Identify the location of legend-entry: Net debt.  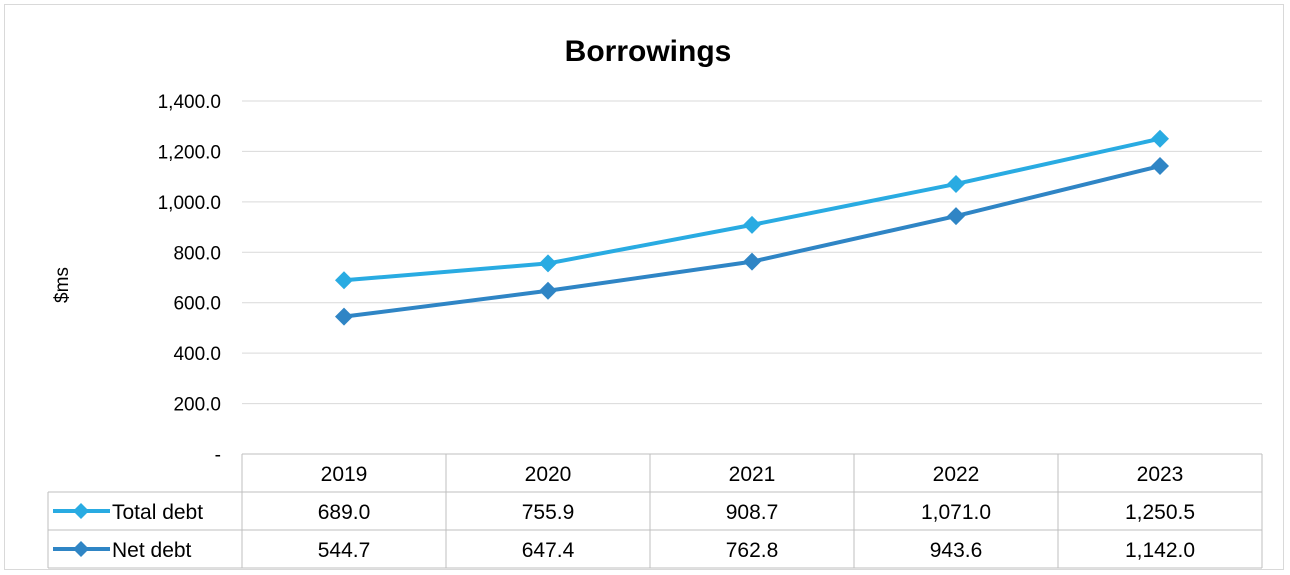
(152, 550).